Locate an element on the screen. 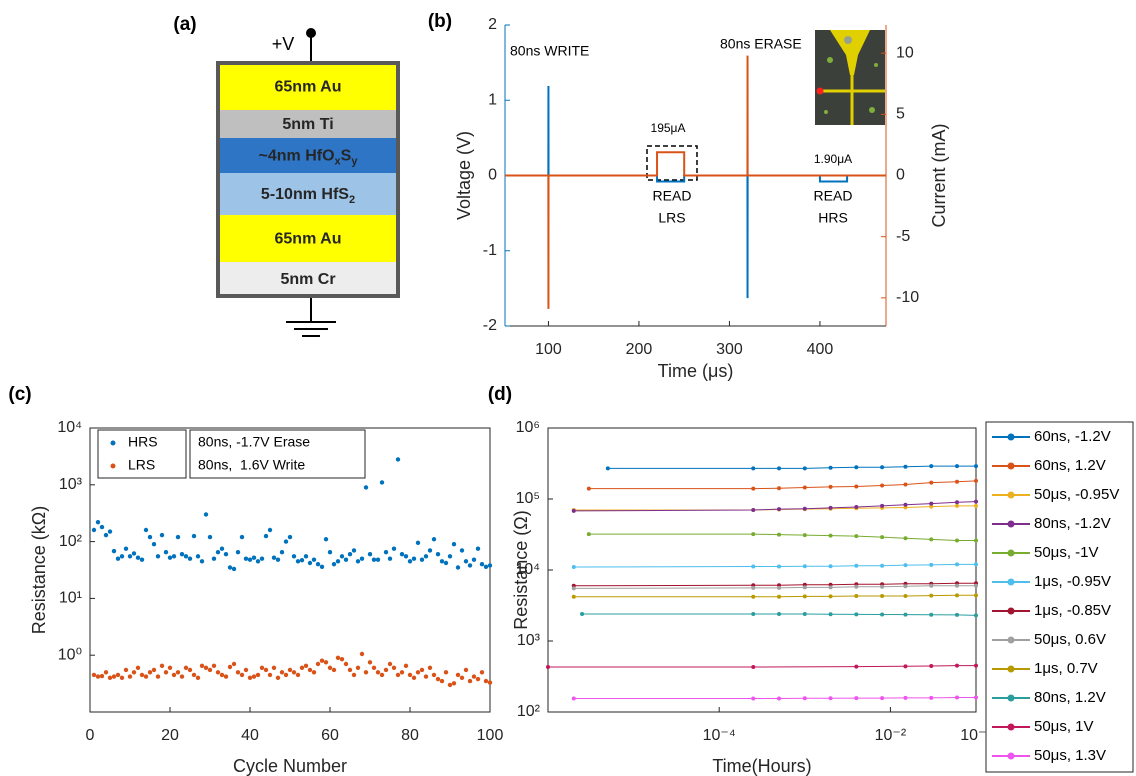  x-tick-label: 200 is located at coordinates (639, 349).